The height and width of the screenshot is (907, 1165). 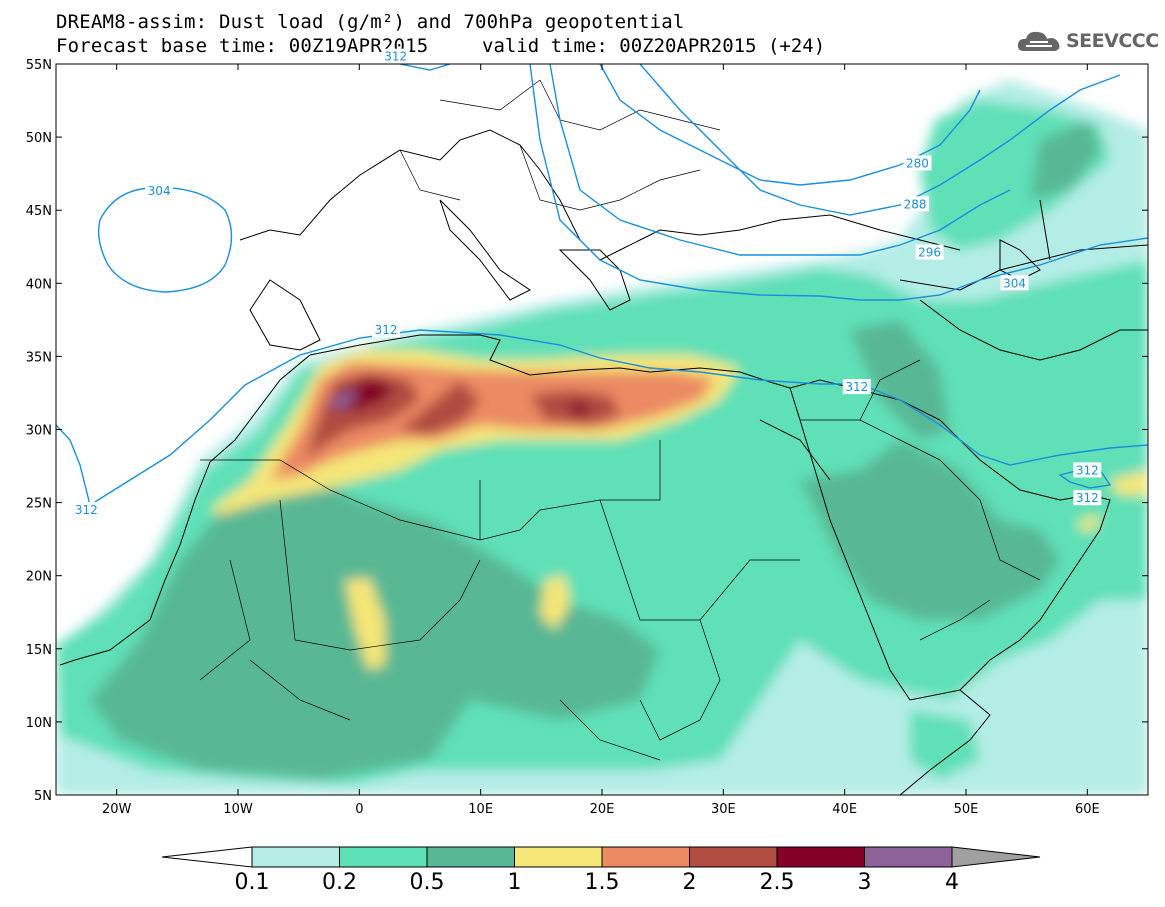 What do you see at coordinates (39, 211) in the screenshot?
I see `lat-tick-label: 45N` at bounding box center [39, 211].